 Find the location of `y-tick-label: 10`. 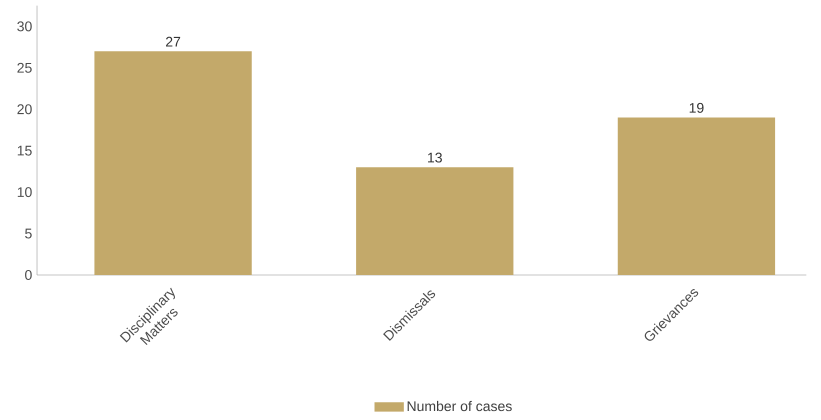

y-tick-label: 10 is located at coordinates (25, 192).